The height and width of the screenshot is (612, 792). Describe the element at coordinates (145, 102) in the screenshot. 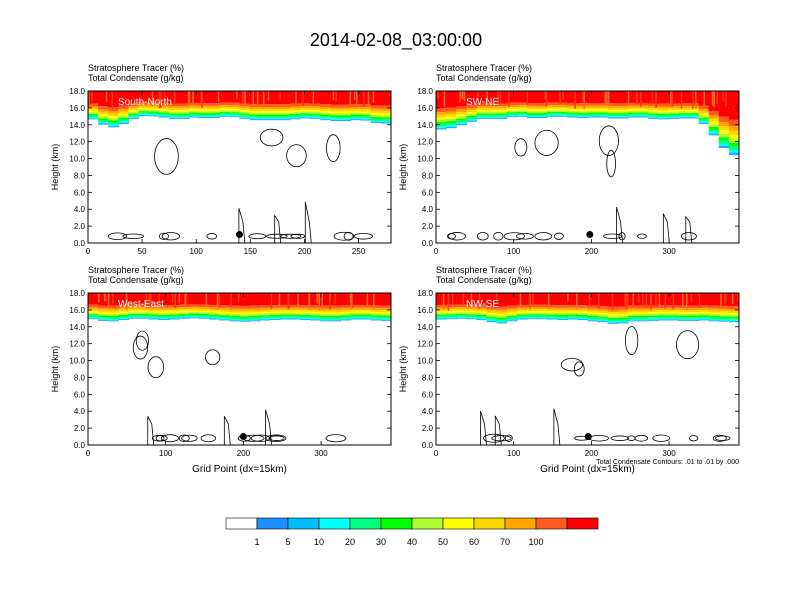

I see `region-label: South-North` at that location.